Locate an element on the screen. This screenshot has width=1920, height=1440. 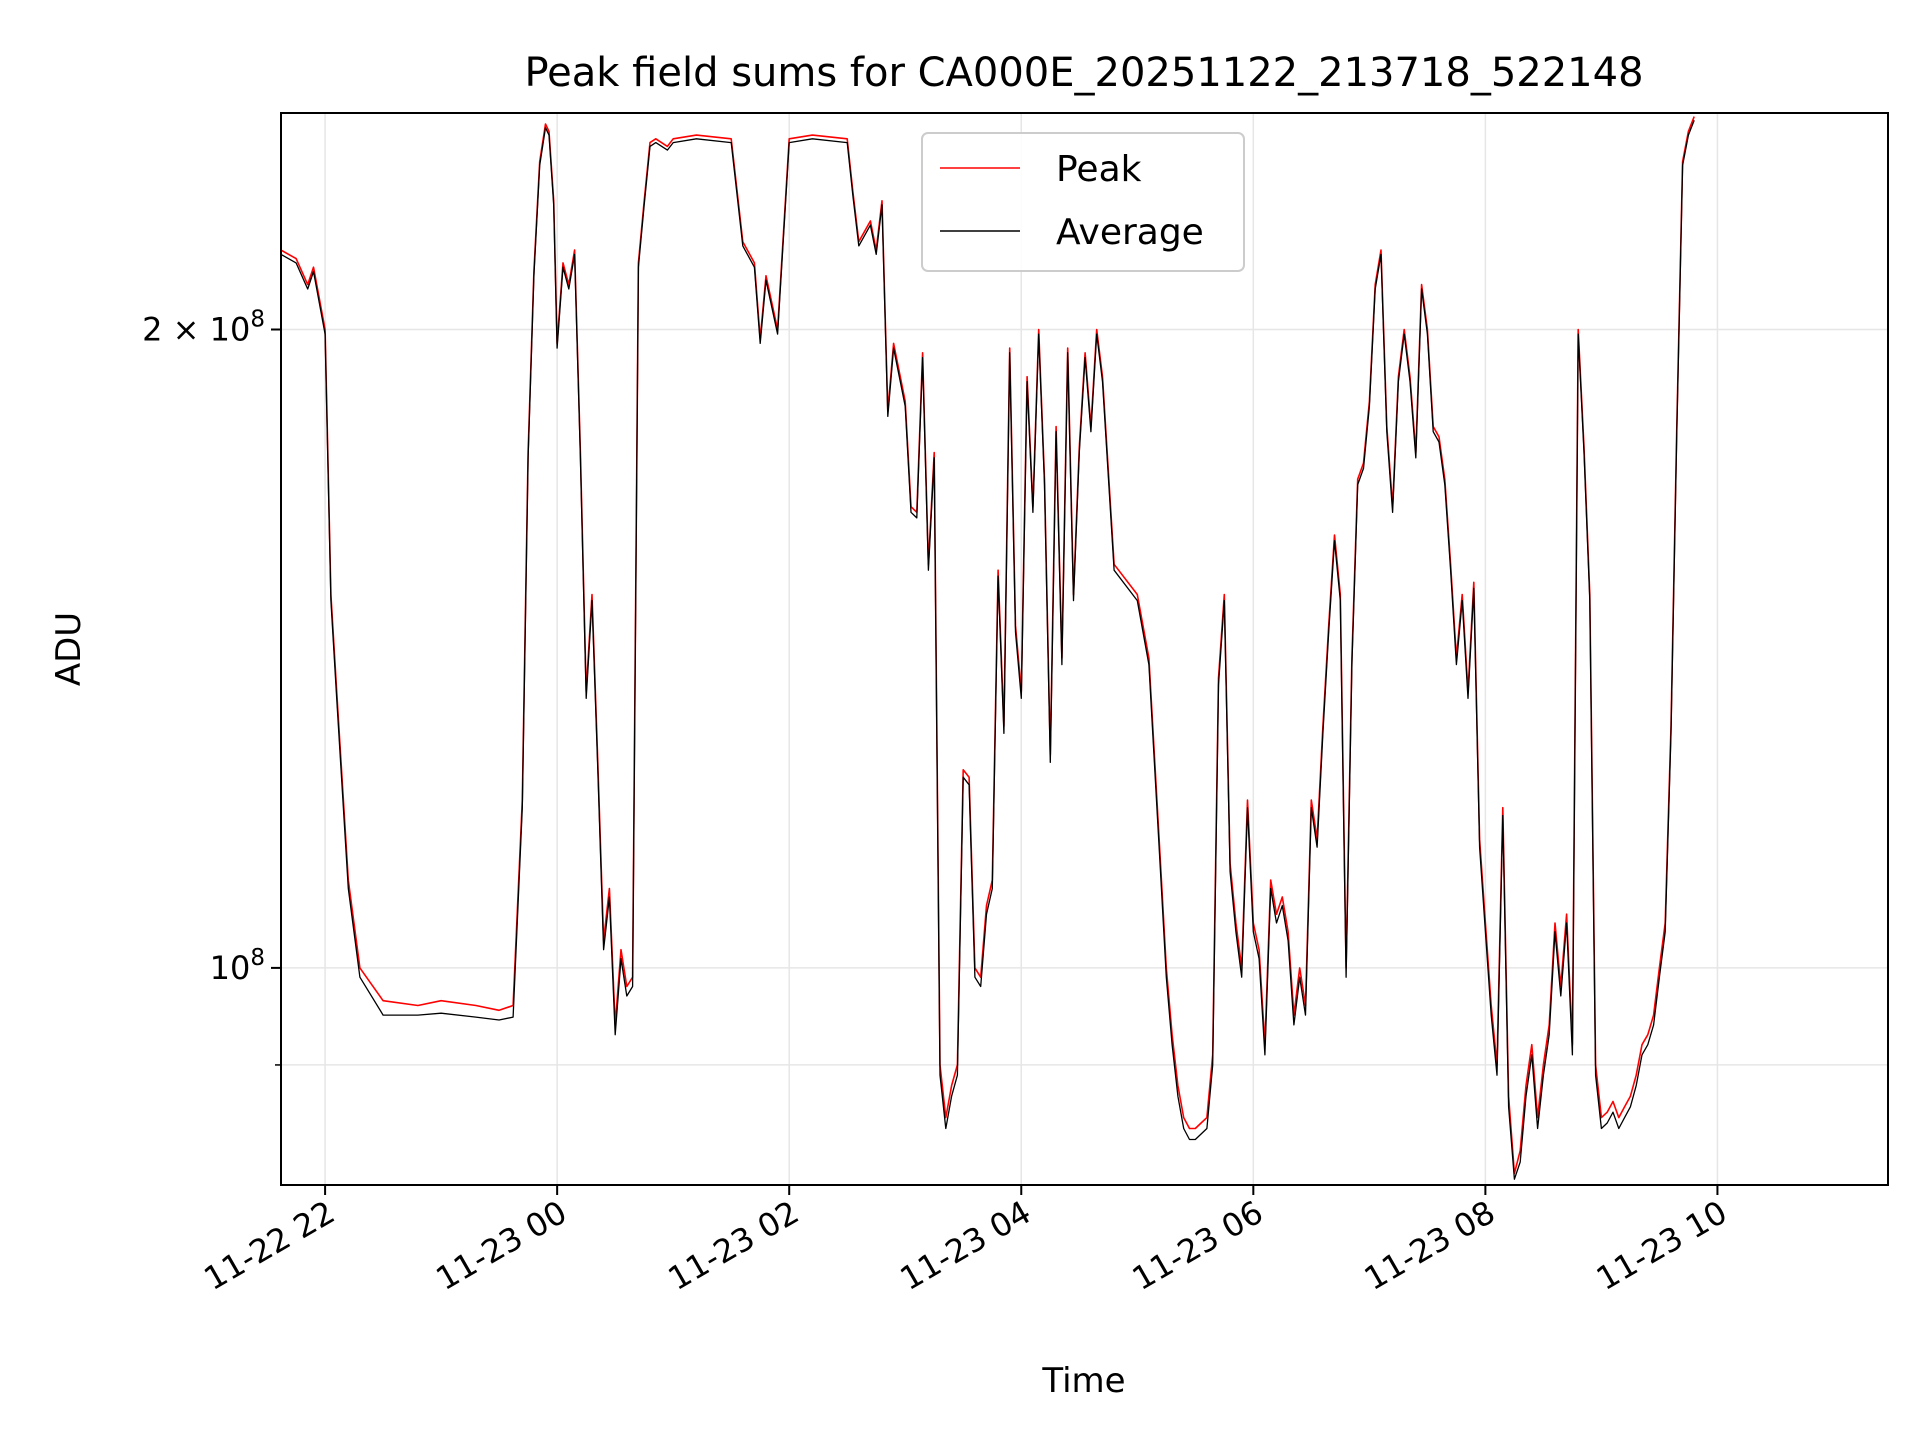
y-tick-label: 2 × 108 is located at coordinates (203, 328).